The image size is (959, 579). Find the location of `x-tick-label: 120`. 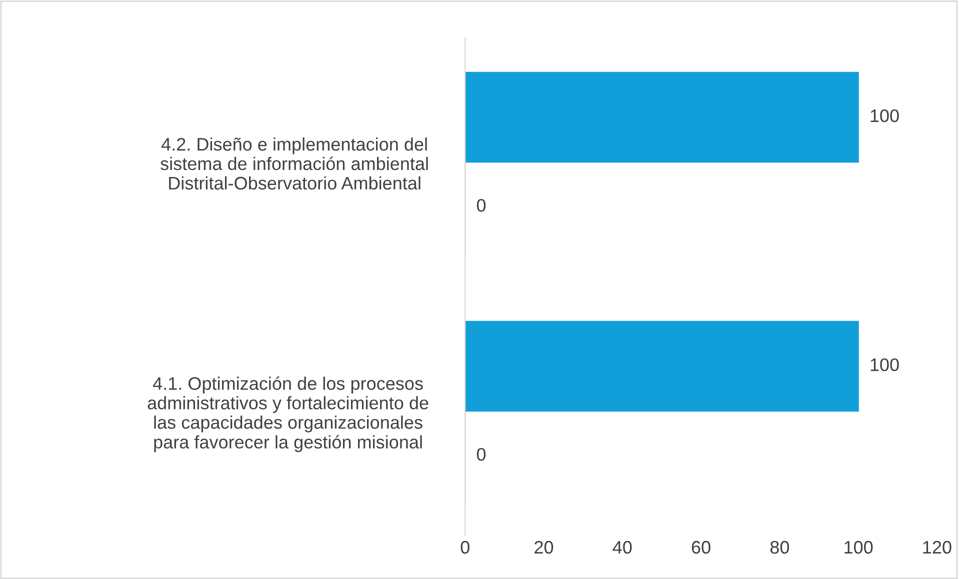

x-tick-label: 120 is located at coordinates (937, 547).